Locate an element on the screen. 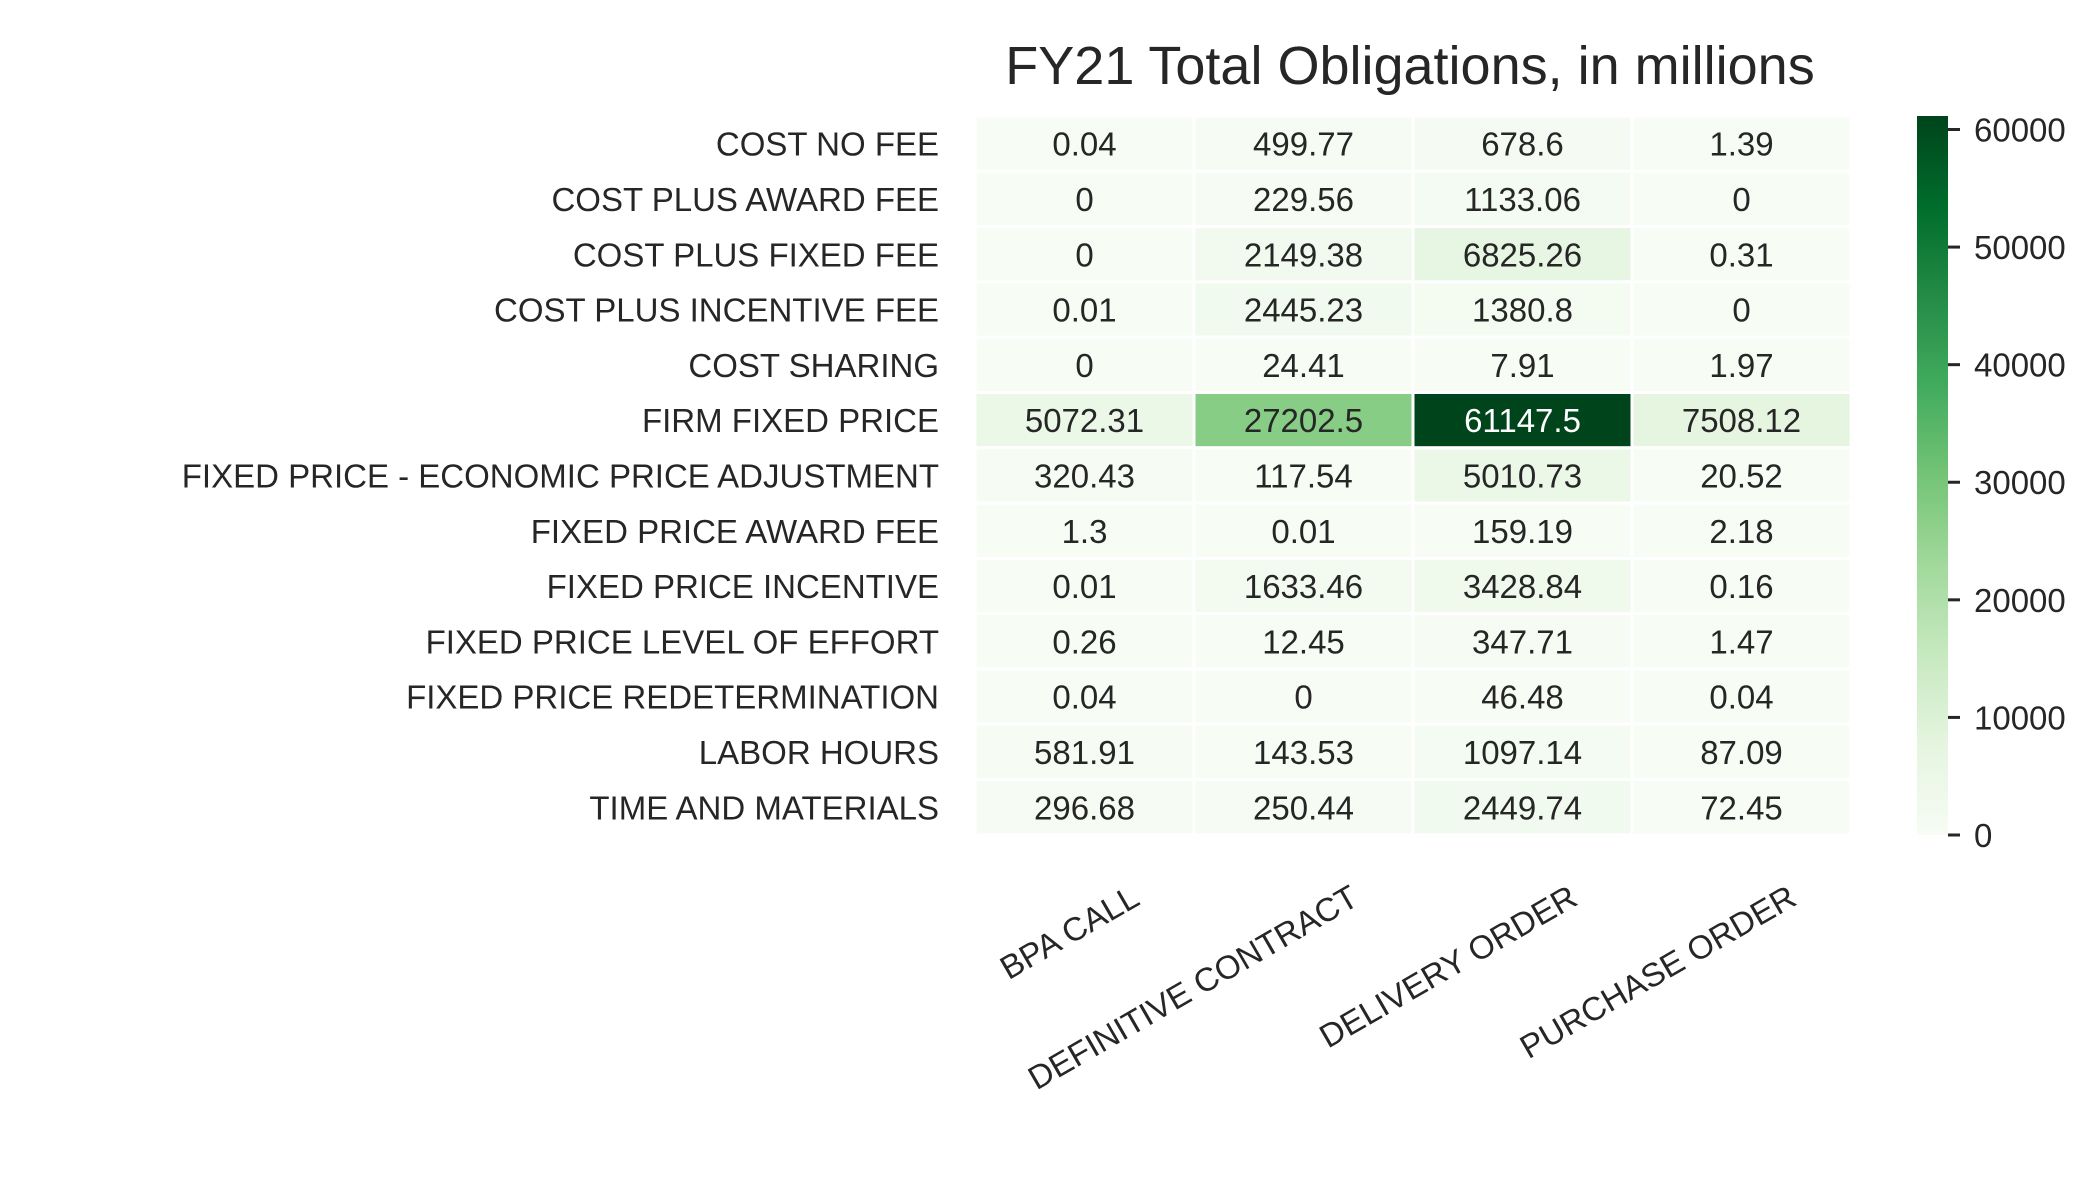 The image size is (2100, 1200). colorbar-tick-label: 40000 is located at coordinates (2020, 365).